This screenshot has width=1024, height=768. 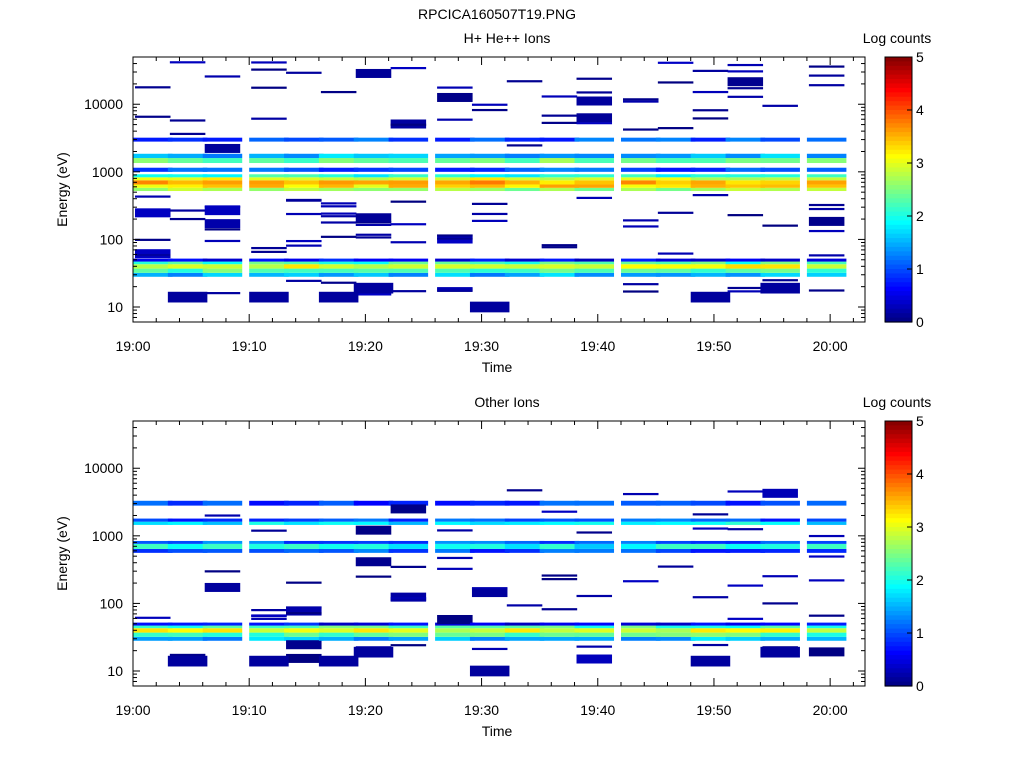 I want to click on colorbar-tick-label: 5, so click(x=920, y=57).